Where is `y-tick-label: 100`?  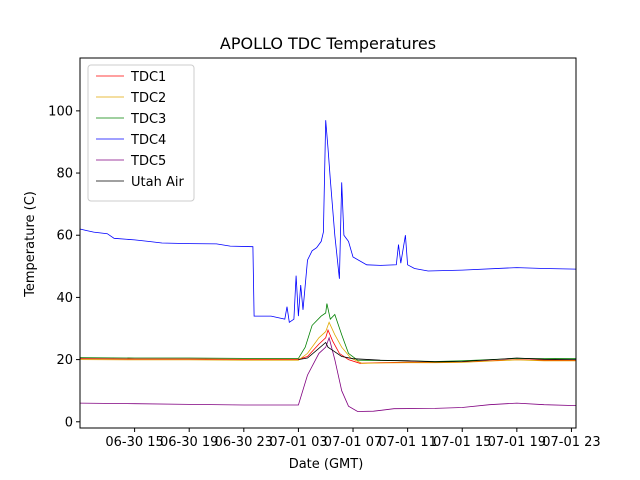 y-tick-label: 100 is located at coordinates (60, 111).